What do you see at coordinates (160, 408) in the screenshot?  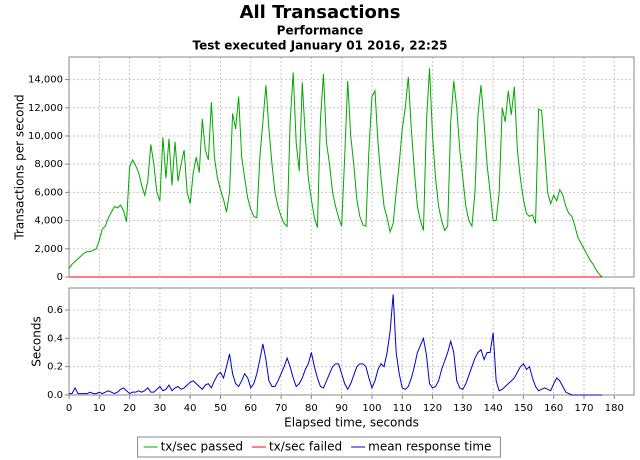 I see `x-tick-label: 30` at bounding box center [160, 408].